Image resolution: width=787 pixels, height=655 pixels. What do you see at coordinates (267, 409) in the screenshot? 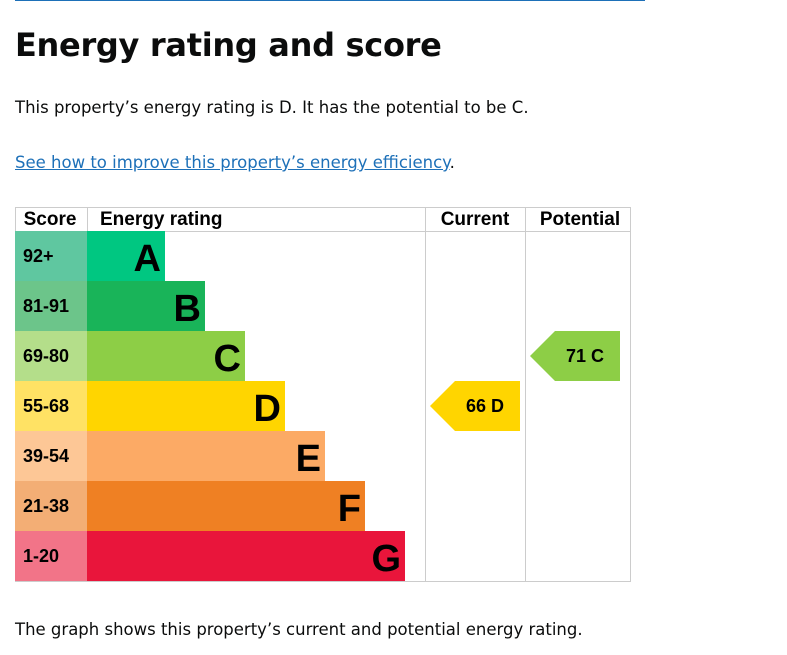
I see `rating-letter-d: D` at bounding box center [267, 409].